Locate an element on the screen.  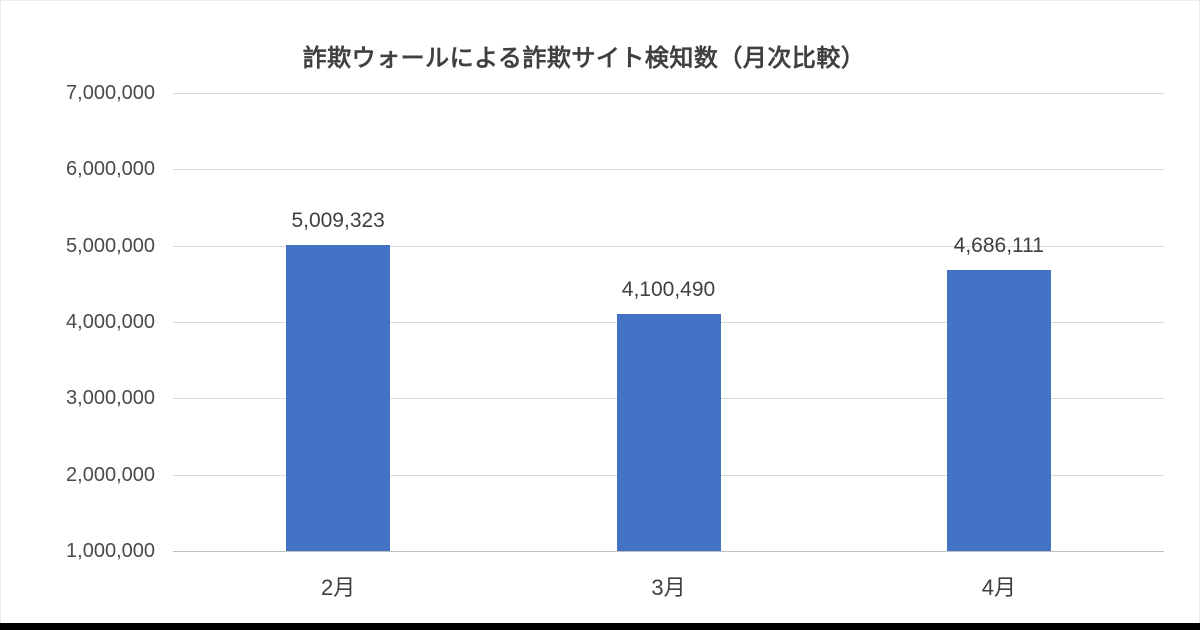
y-axis-tick-label: 1,000,000 is located at coordinates (110, 551).